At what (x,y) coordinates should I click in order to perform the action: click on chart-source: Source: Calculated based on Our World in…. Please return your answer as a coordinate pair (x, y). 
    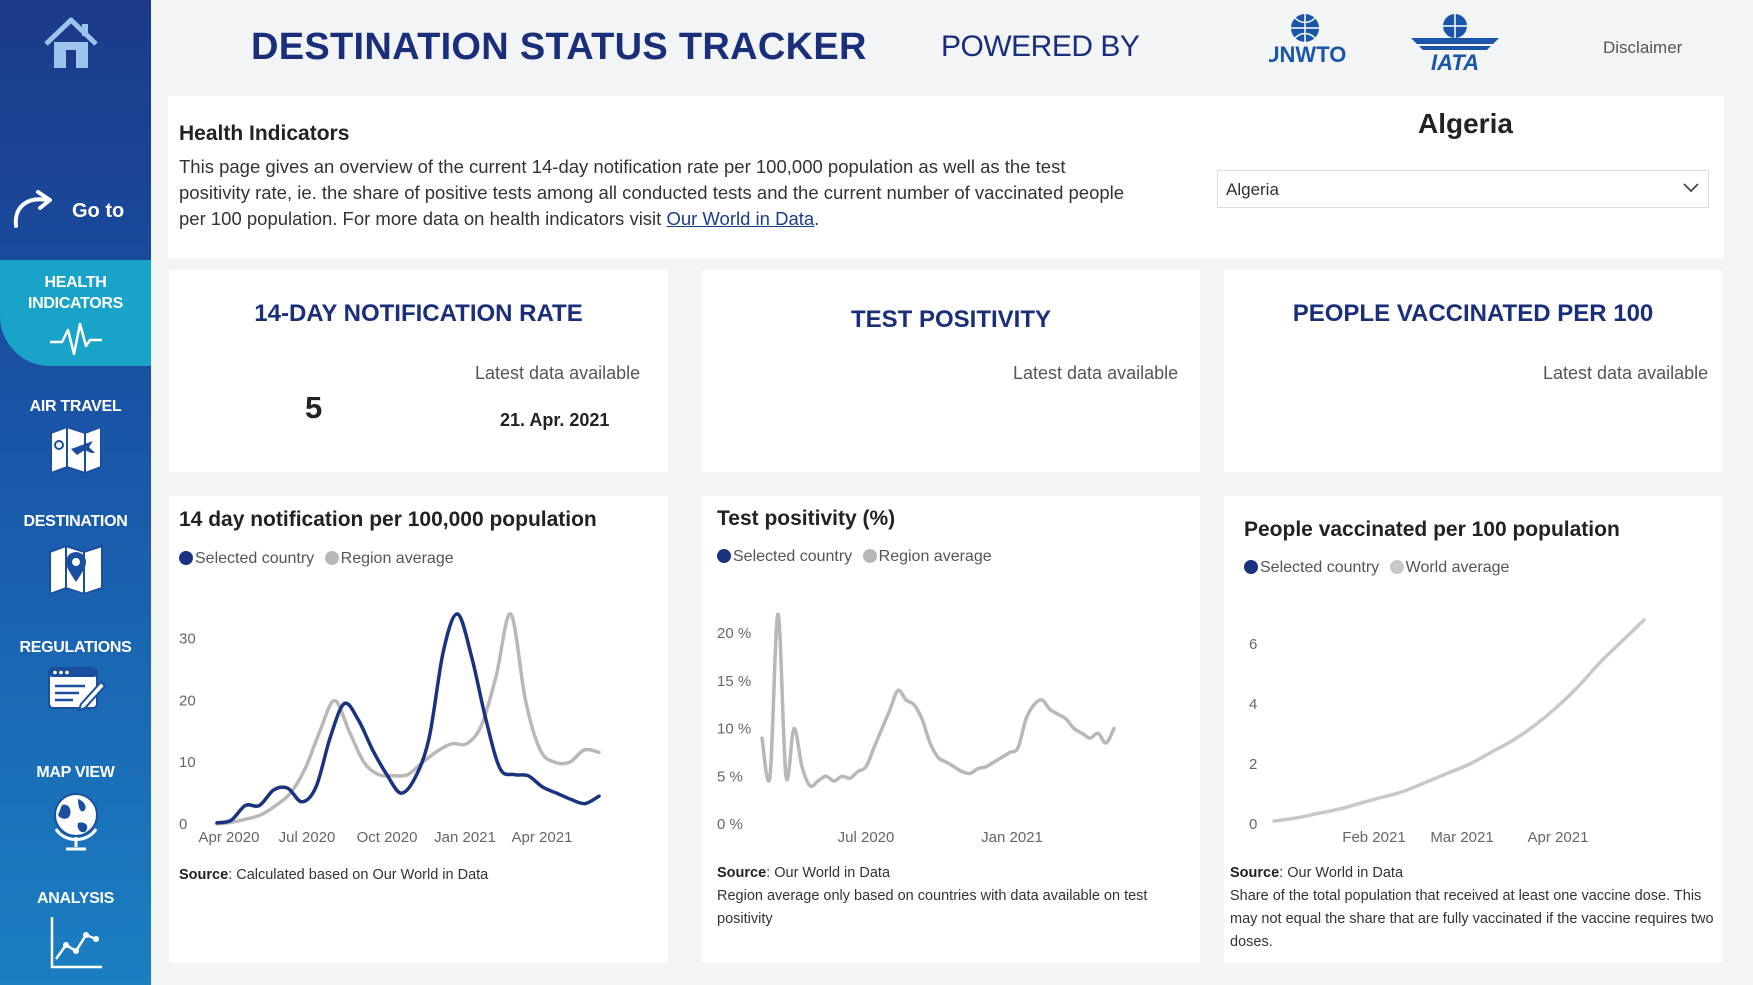
    Looking at the image, I should click on (333, 875).